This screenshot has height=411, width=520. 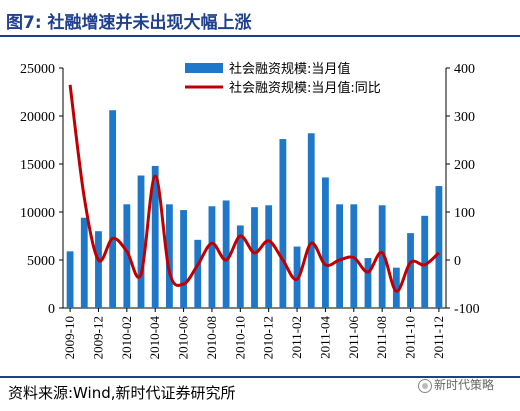 I want to click on y-right-tick-label: 400, so click(x=464, y=69).